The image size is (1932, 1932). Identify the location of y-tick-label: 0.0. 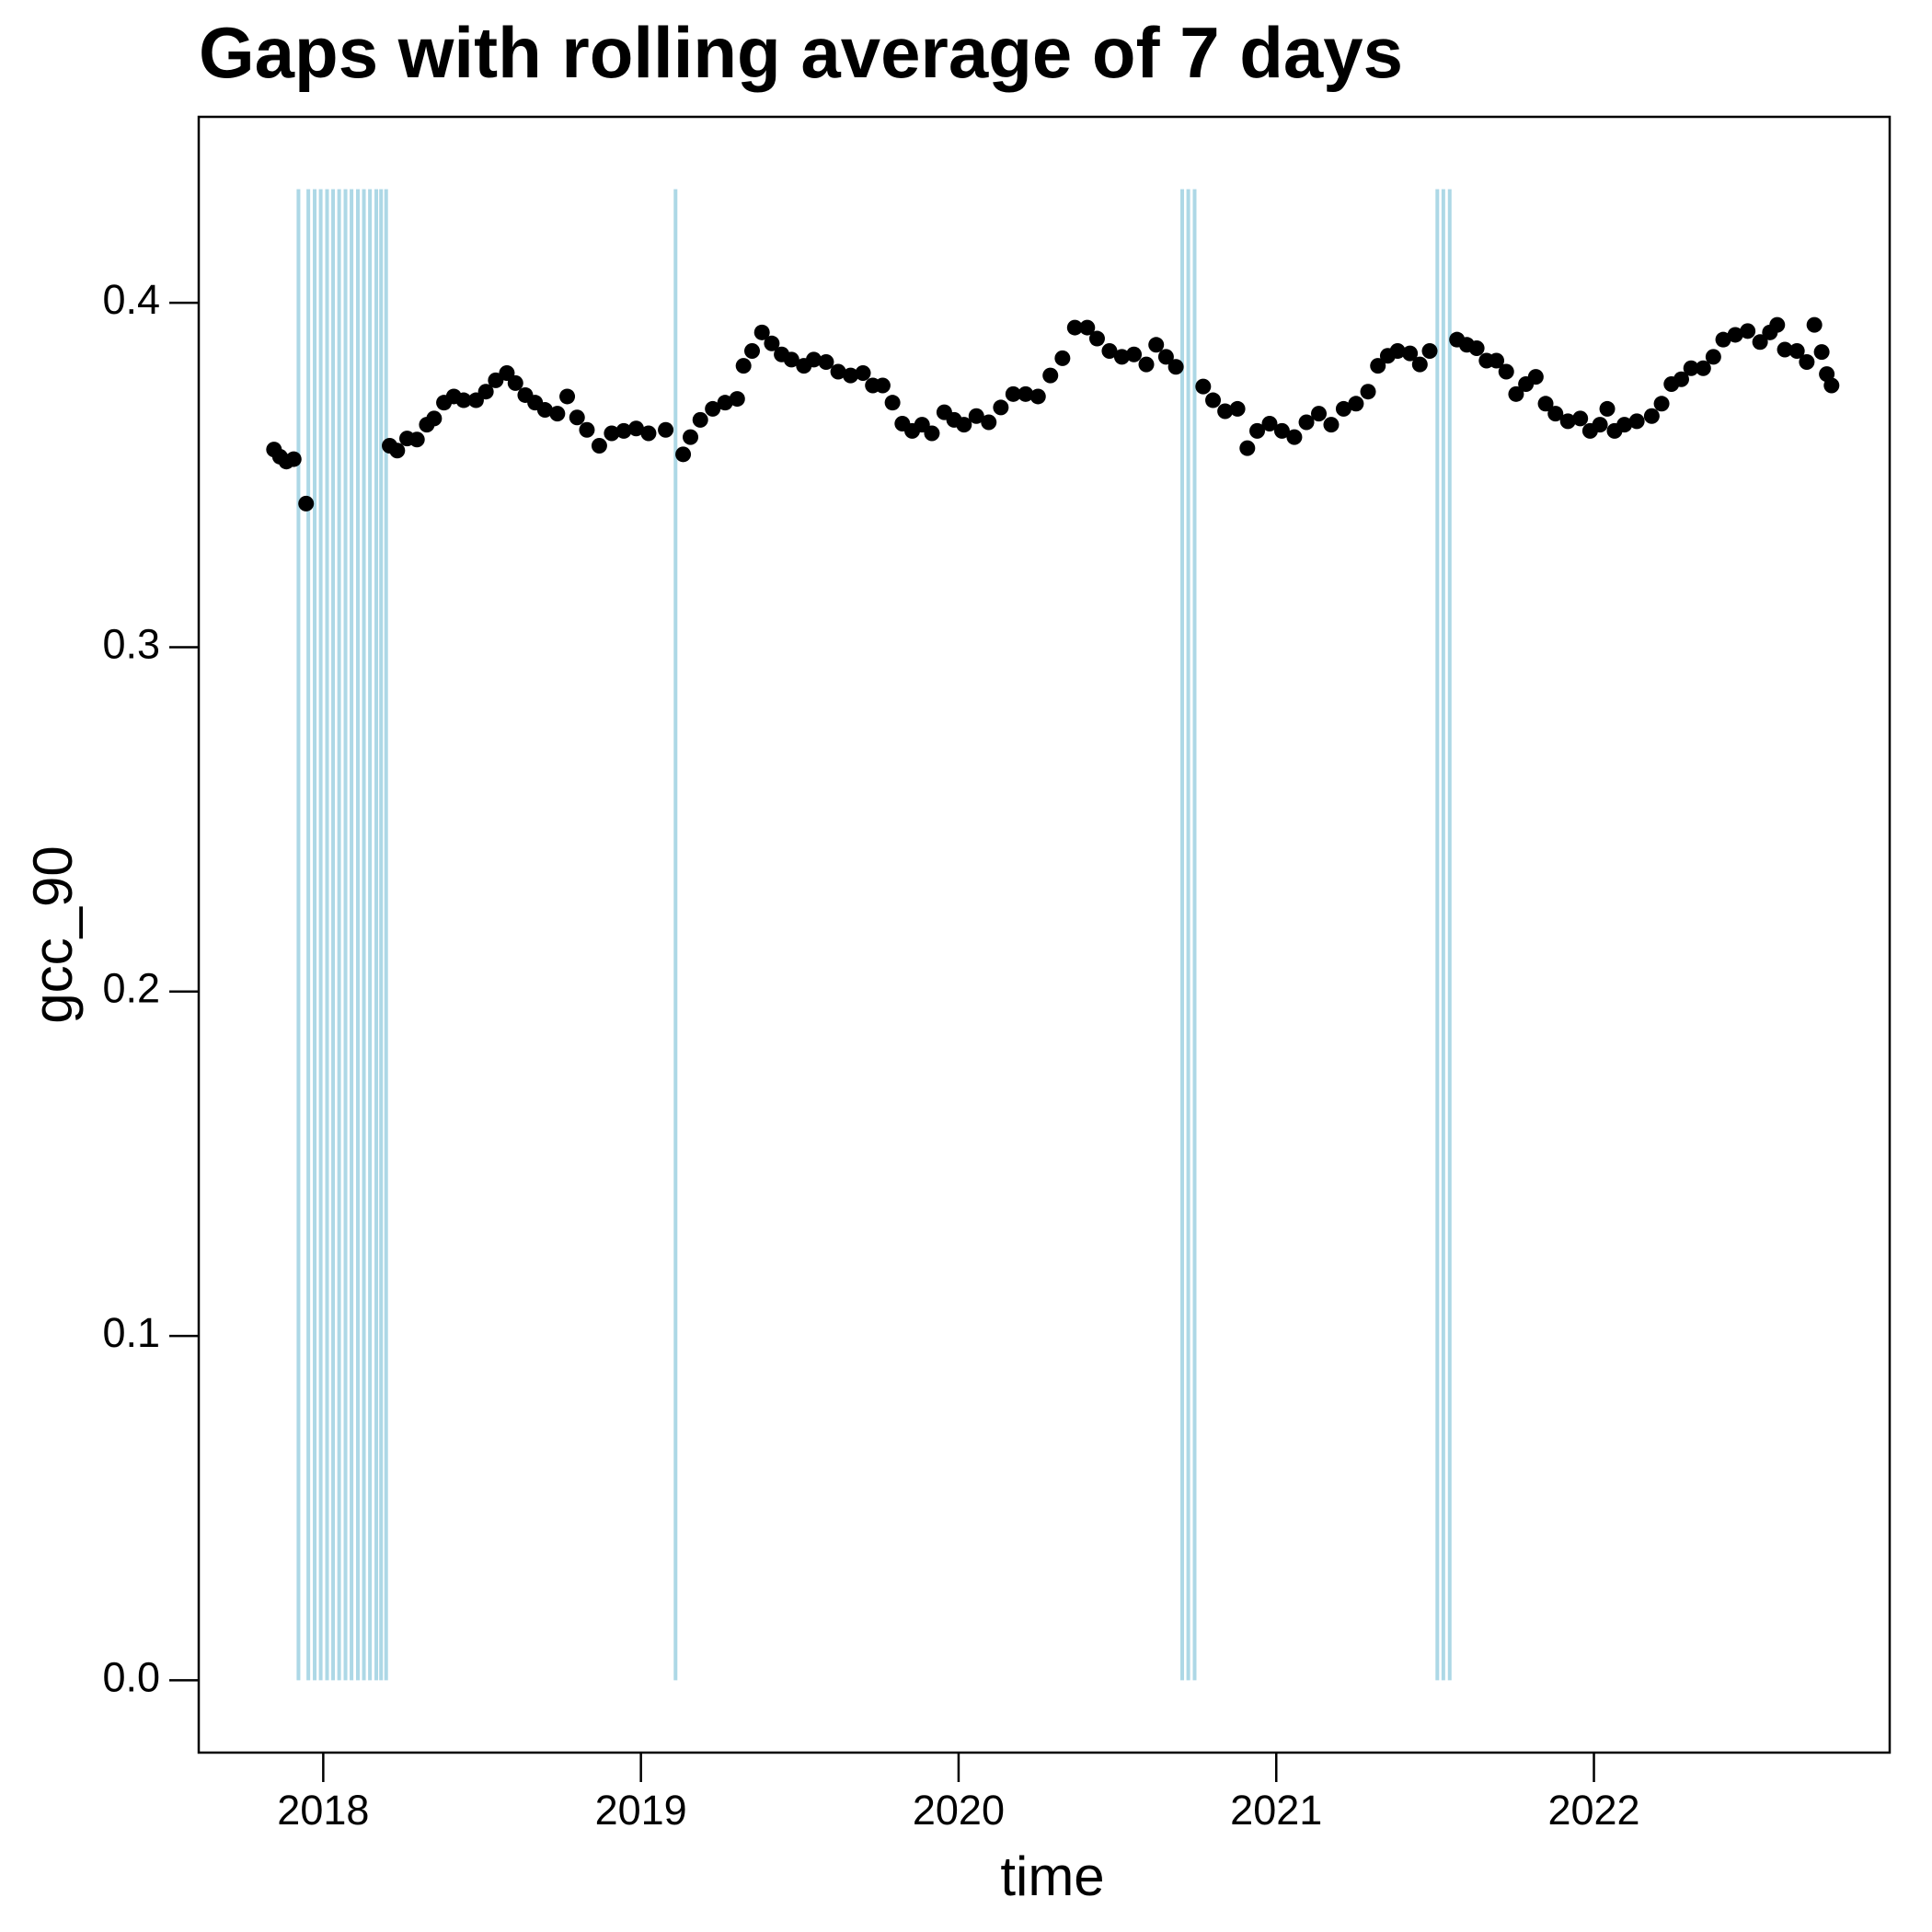
(131, 1676).